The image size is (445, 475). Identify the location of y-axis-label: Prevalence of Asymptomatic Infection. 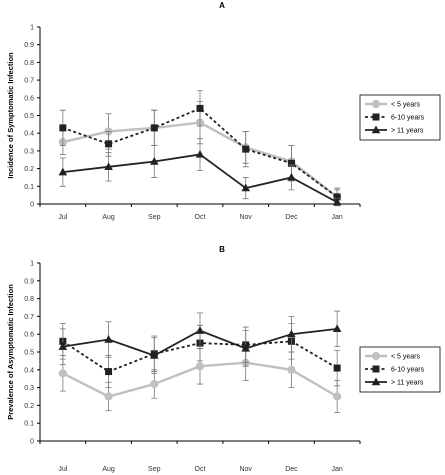
(10, 352).